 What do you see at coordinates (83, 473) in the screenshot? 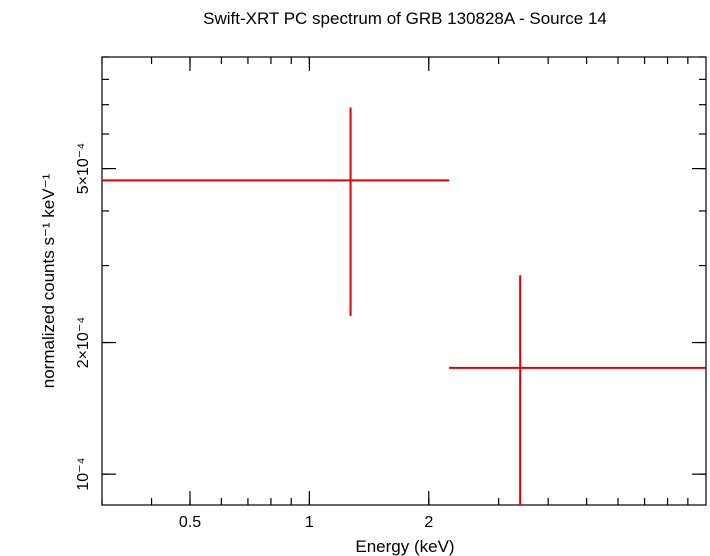
I see `y-tick-label: 10⁻⁴` at bounding box center [83, 473].